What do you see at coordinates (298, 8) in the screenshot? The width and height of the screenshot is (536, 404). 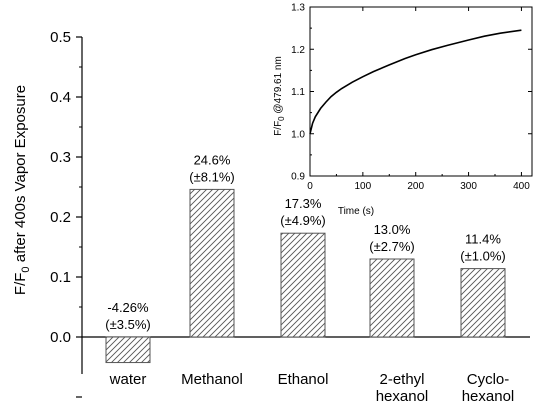 I see `inset-y-tick-label: 1.3` at bounding box center [298, 8].